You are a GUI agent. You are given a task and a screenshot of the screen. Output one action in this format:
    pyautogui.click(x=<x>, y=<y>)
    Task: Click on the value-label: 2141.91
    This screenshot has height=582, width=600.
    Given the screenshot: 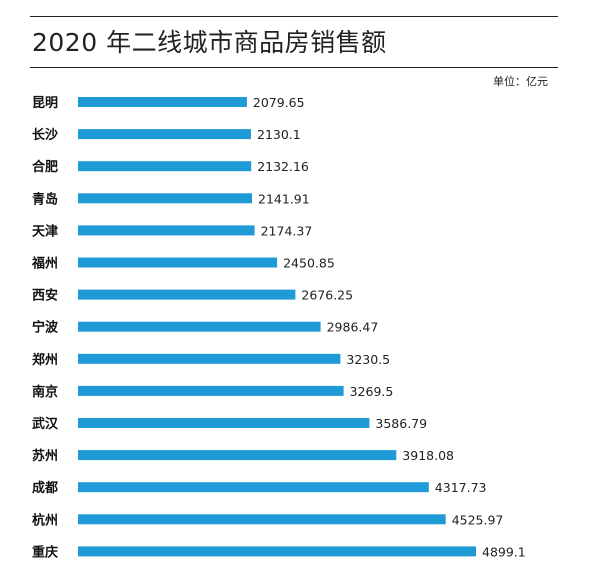 What is the action you would take?
    pyautogui.click(x=284, y=198)
    